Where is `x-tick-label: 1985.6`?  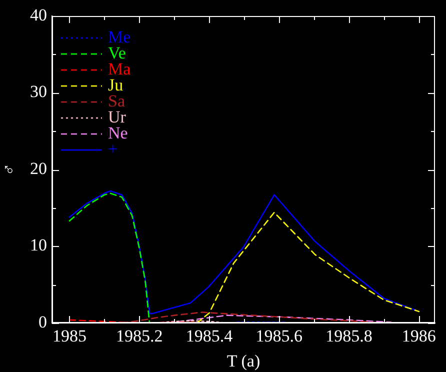
x-tick-label: 1985.6 is located at coordinates (279, 336).